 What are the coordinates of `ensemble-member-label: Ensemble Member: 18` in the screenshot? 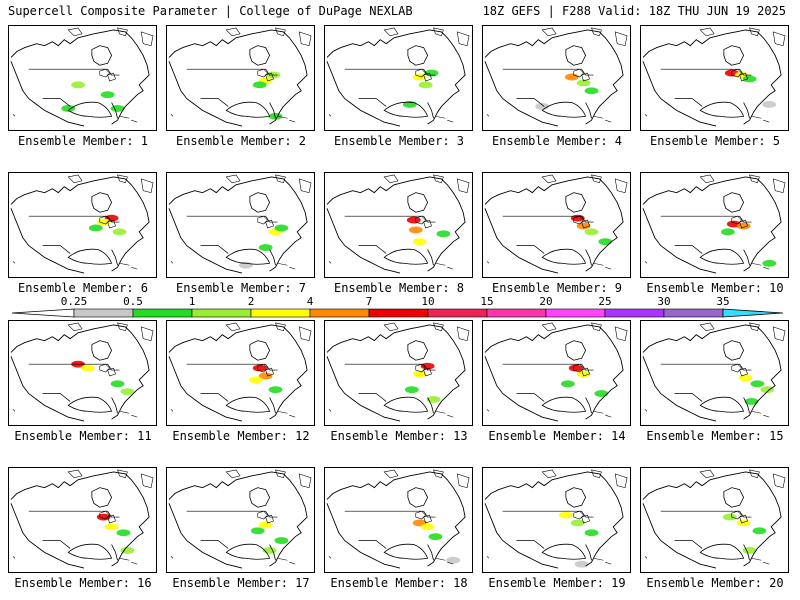 It's located at (399, 583).